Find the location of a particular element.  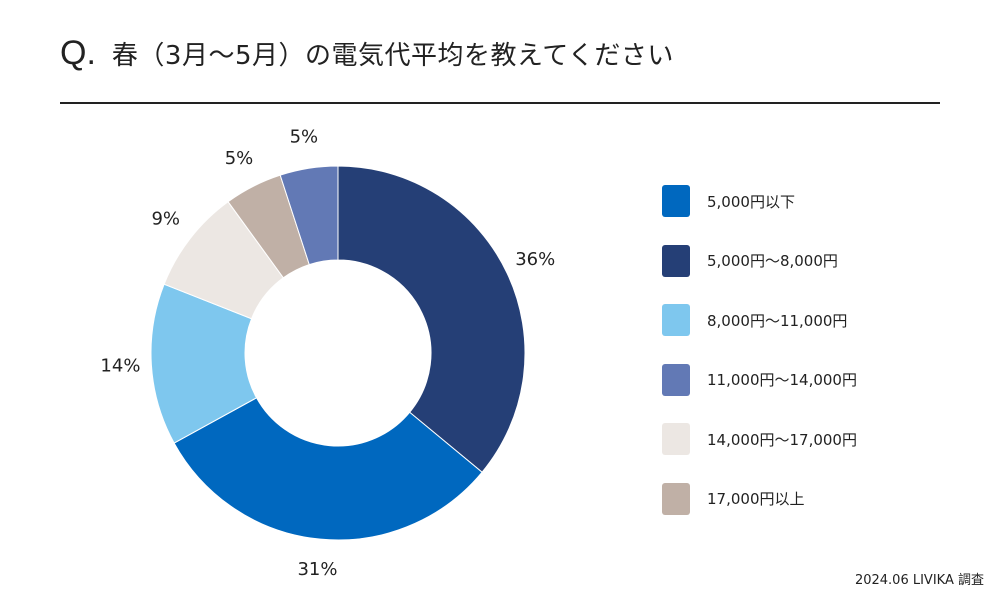

legend-item: 8,000円〜11,000円 is located at coordinates (759, 320).